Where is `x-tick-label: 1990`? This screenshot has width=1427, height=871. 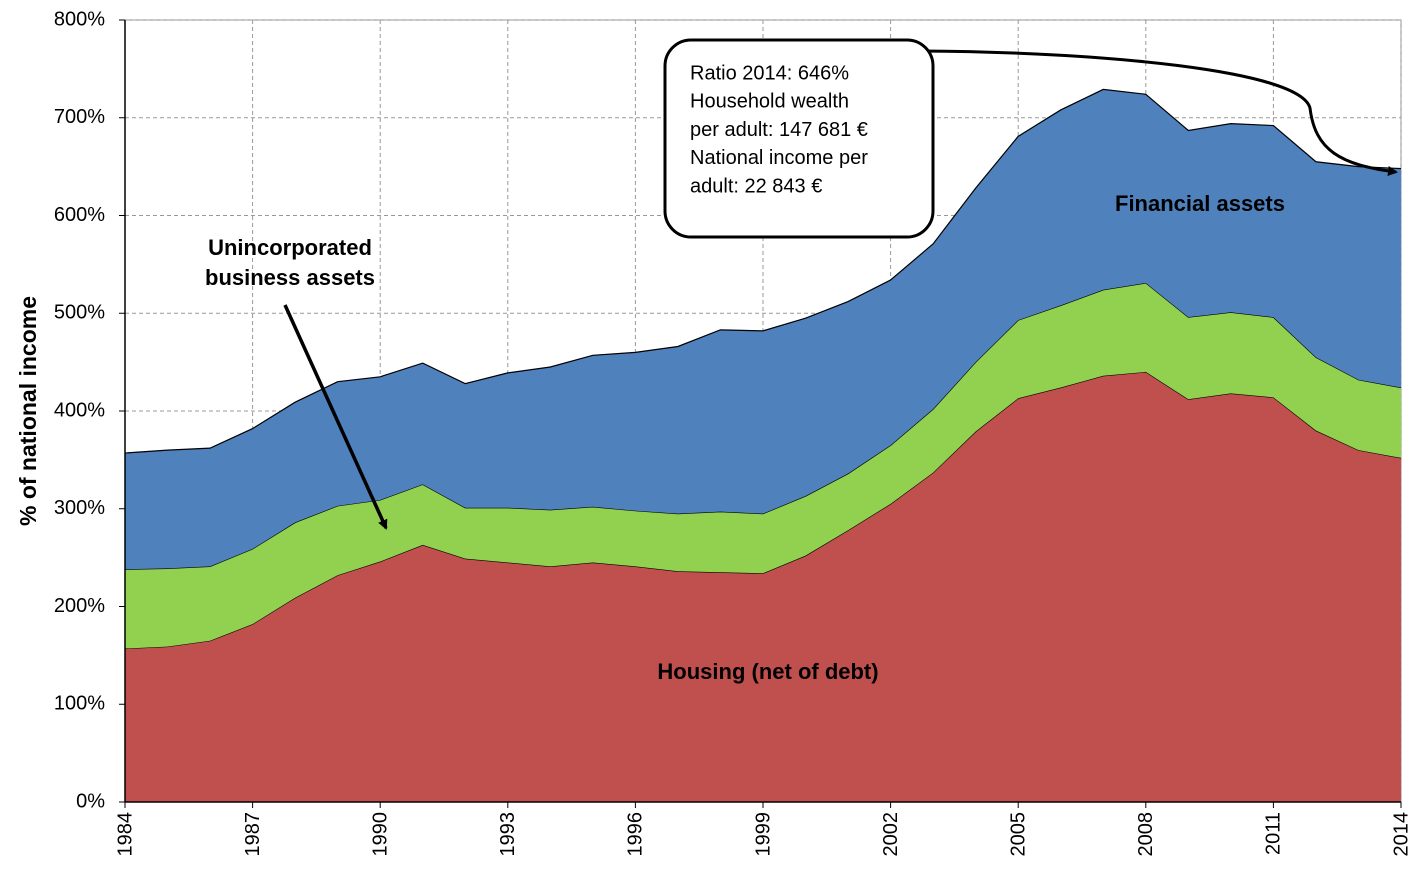
x-tick-label: 1990 is located at coordinates (380, 834).